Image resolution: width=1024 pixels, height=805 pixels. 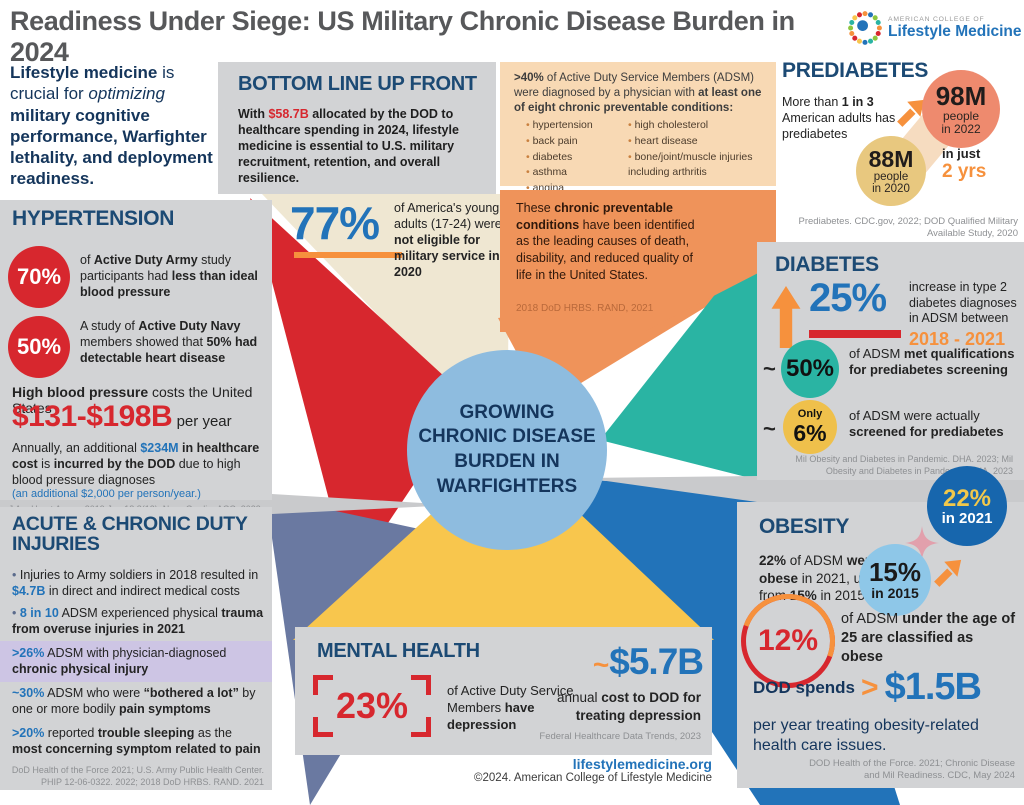 I want to click on bluf-title: BOTTOM LINE UP FRONT, so click(x=357, y=84).